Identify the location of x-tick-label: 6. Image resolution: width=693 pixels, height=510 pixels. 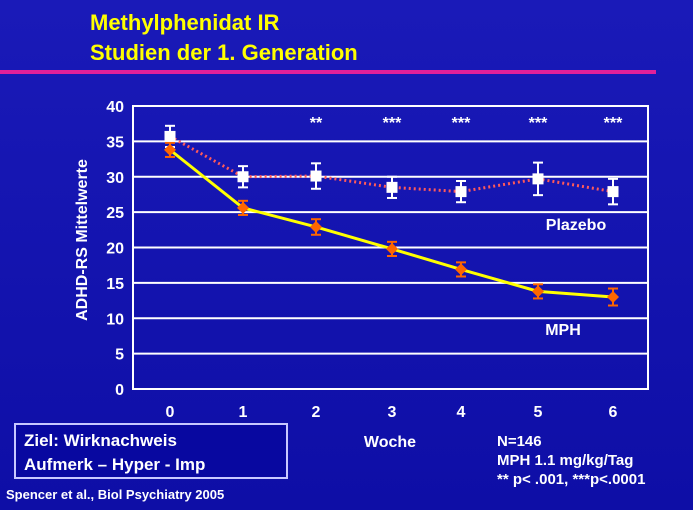
(613, 412).